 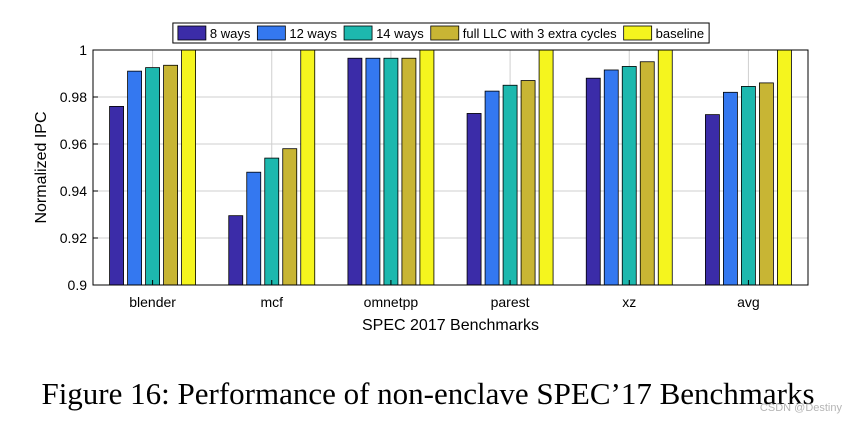 What do you see at coordinates (271, 302) in the screenshot?
I see `x-tick-label: mcf` at bounding box center [271, 302].